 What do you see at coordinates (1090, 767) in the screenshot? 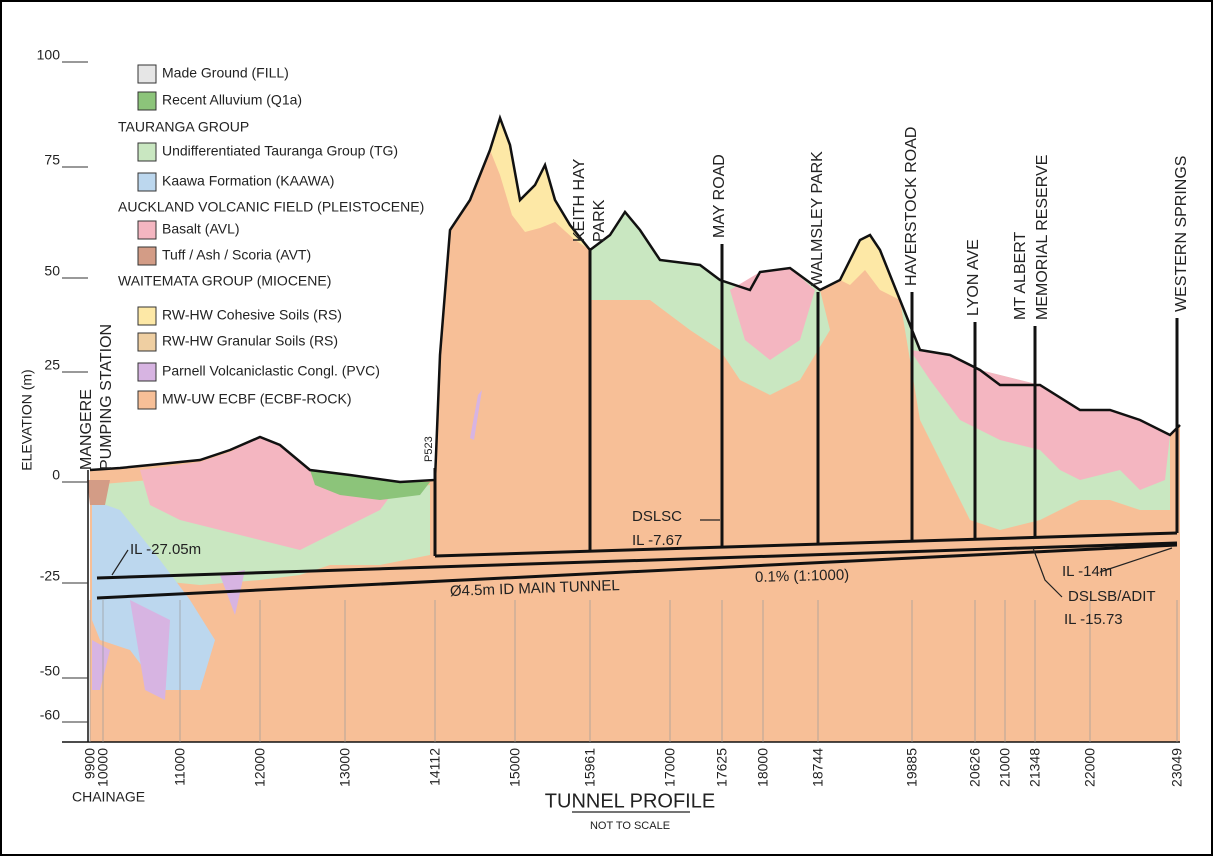
I see `x-tick-label: 22000` at bounding box center [1090, 767].